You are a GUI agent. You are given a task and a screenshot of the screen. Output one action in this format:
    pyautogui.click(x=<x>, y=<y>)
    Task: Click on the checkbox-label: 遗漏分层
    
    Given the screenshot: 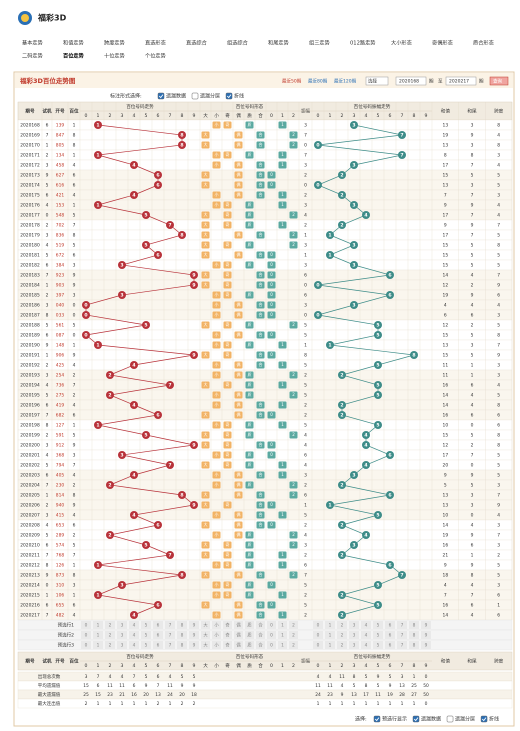 What is the action you would take?
    pyautogui.click(x=465, y=719)
    